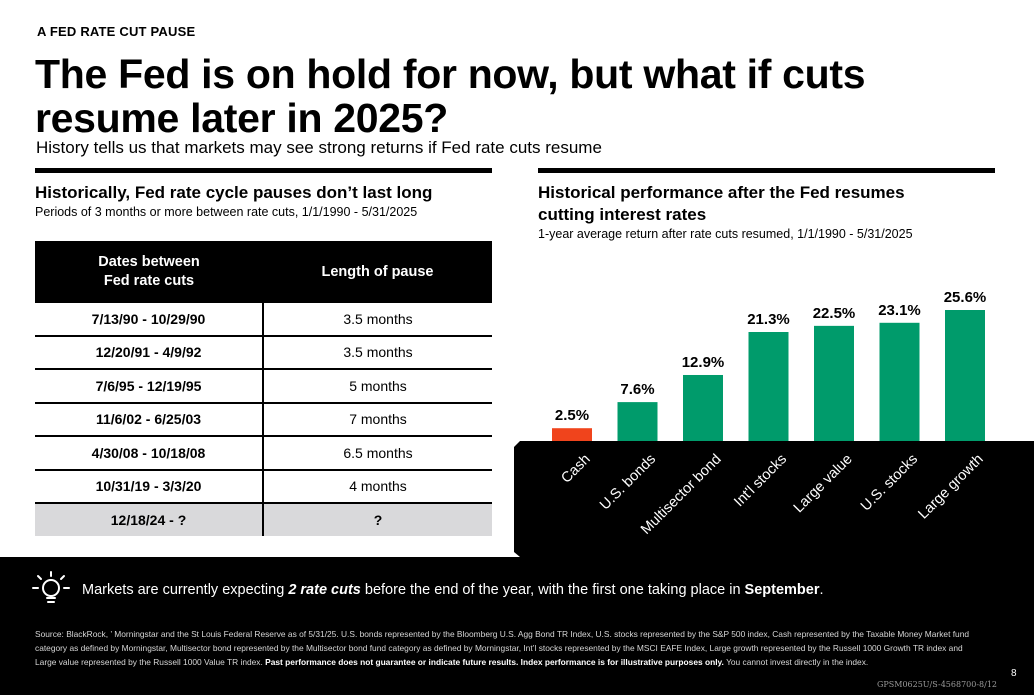 The width and height of the screenshot is (1034, 695). I want to click on page-number: 8, so click(1014, 673).